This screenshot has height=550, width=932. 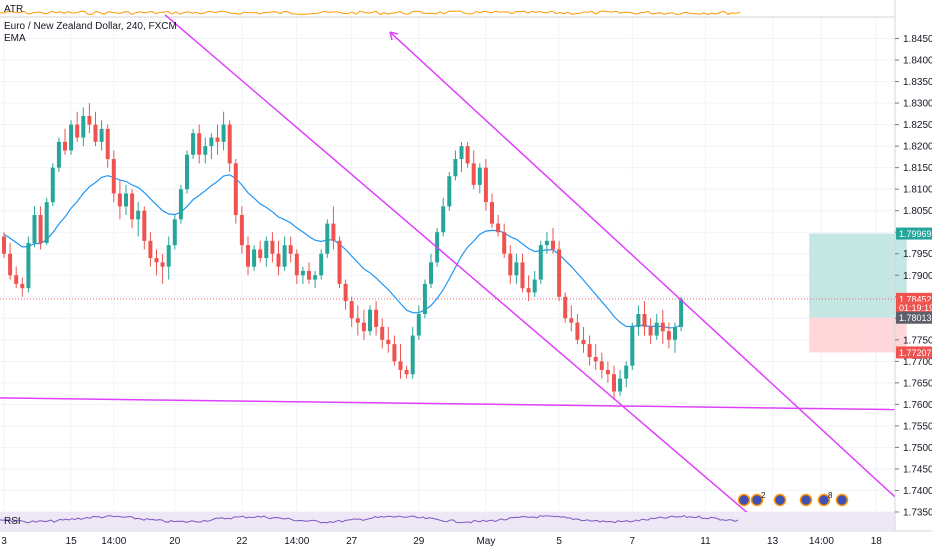 I want to click on price-tick-label: 1.76000, so click(x=917, y=405).